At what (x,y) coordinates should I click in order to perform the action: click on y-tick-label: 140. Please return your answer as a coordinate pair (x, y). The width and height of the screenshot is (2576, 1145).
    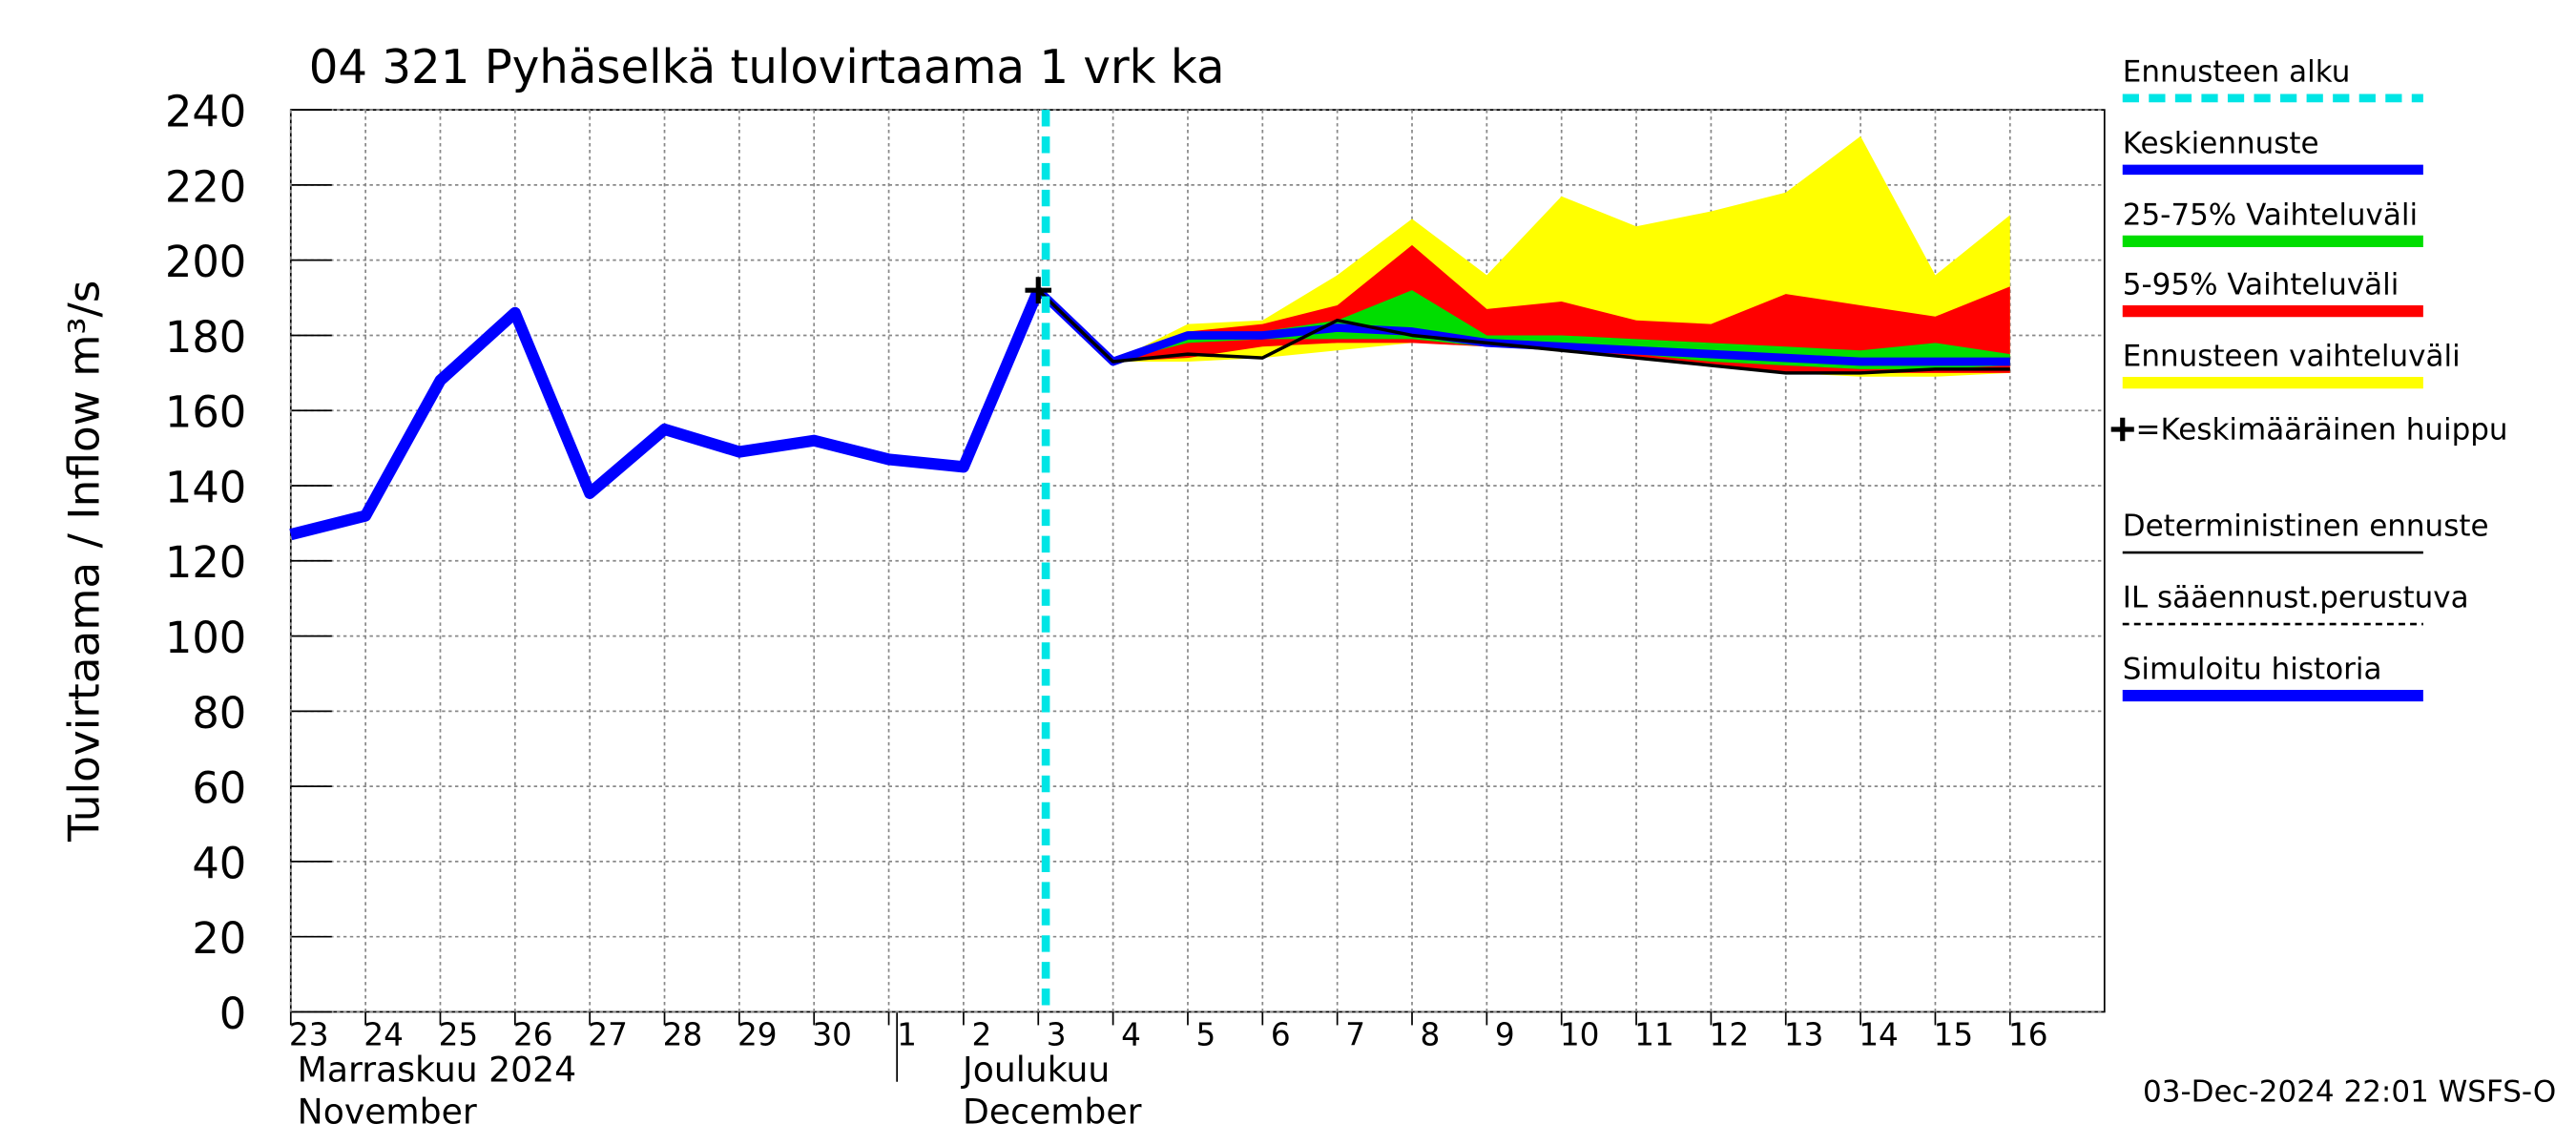
    Looking at the image, I should click on (205, 487).